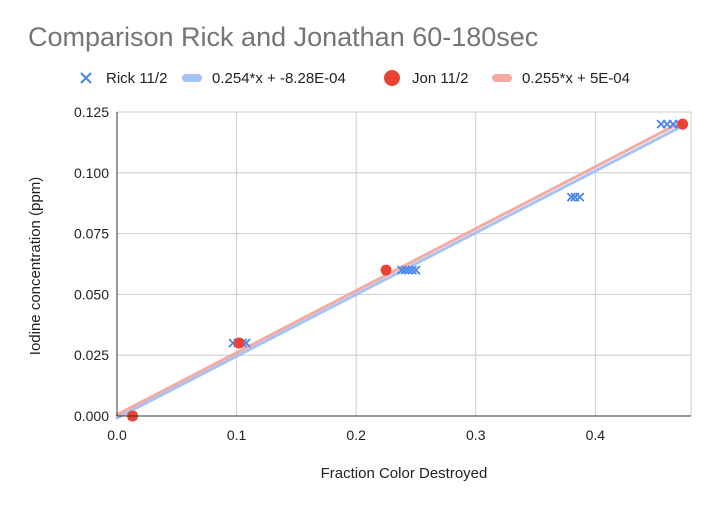 The height and width of the screenshot is (510, 717). I want to click on x-tick-label: 0.3, so click(476, 435).